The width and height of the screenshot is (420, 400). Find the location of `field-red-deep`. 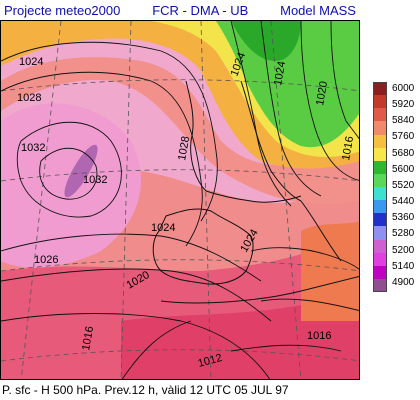

field-red-deep is located at coordinates (240, 335).